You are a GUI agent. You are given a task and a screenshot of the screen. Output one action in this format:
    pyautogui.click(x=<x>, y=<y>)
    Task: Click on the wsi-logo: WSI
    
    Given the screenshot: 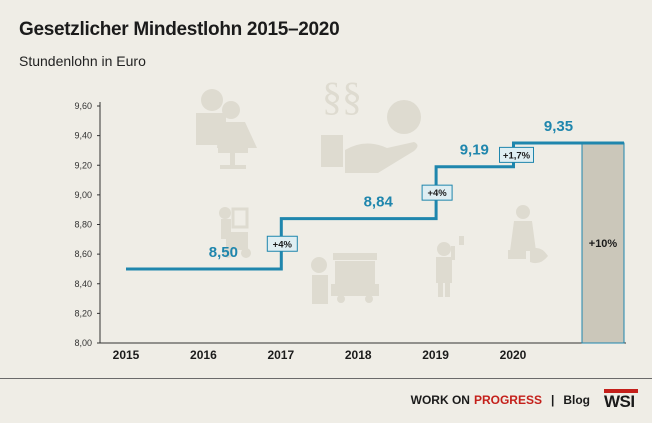 What is the action you would take?
    pyautogui.click(x=621, y=400)
    